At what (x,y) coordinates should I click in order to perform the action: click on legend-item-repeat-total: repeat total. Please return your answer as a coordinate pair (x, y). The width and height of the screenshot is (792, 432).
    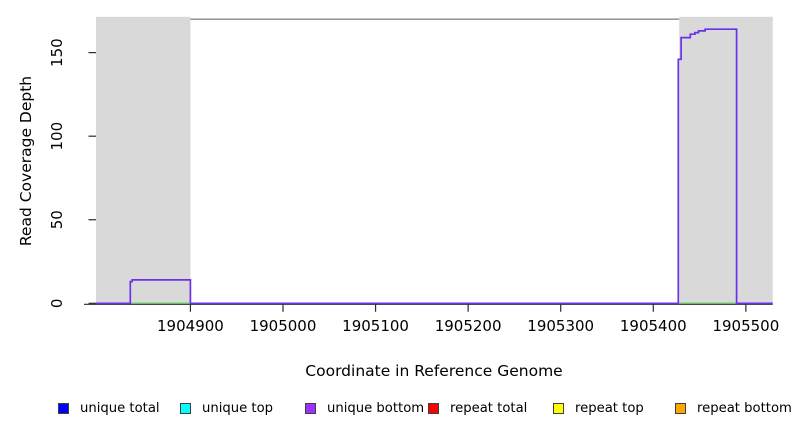
    Looking at the image, I should click on (477, 408).